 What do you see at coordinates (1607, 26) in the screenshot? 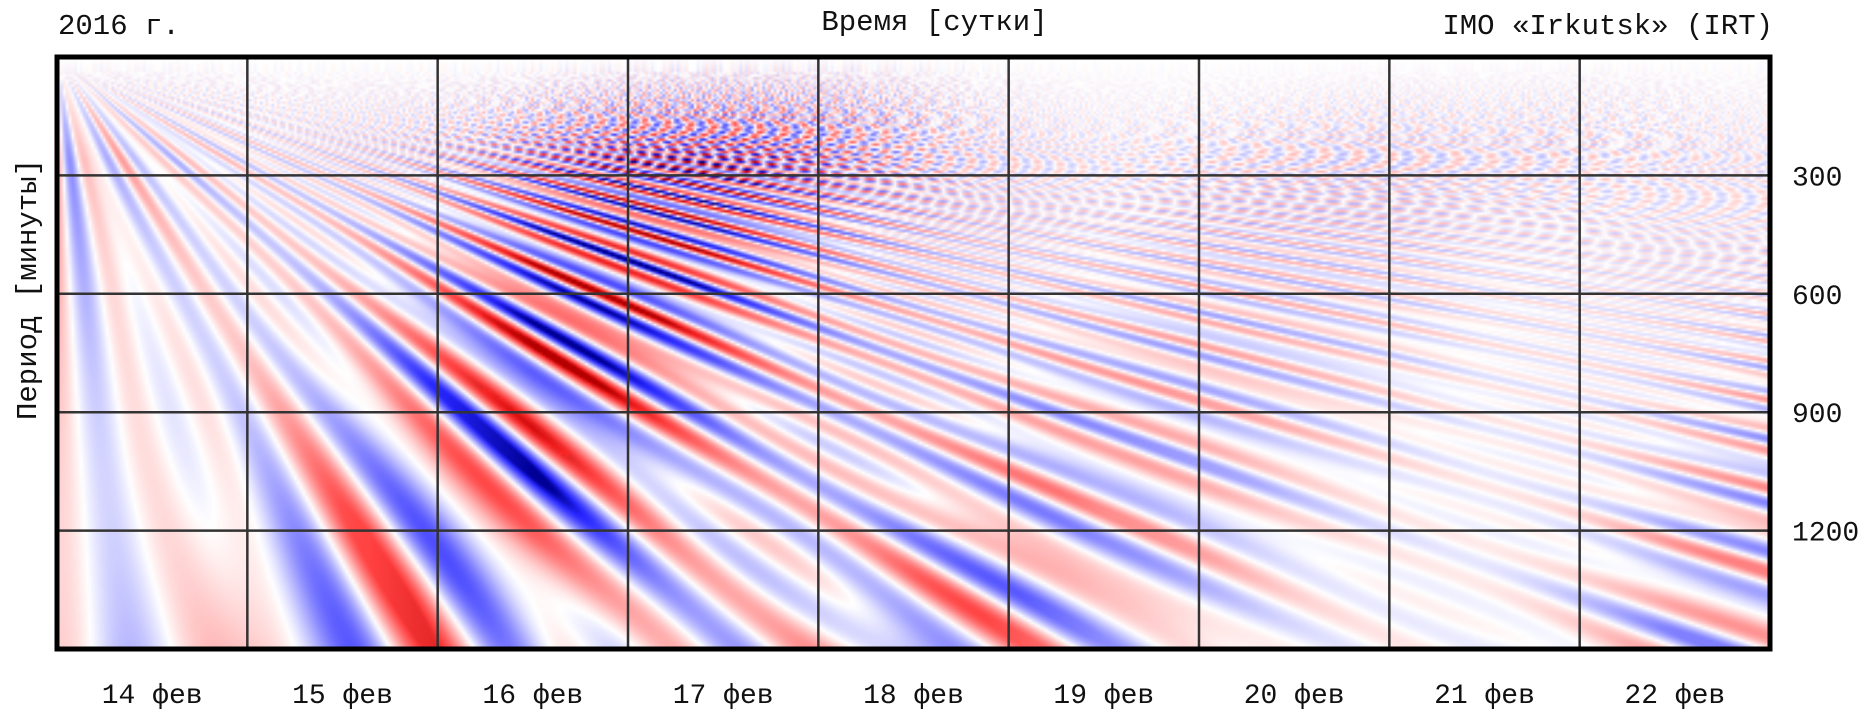
I see `station-label: IMO «Irkutsk» (IRT)` at bounding box center [1607, 26].